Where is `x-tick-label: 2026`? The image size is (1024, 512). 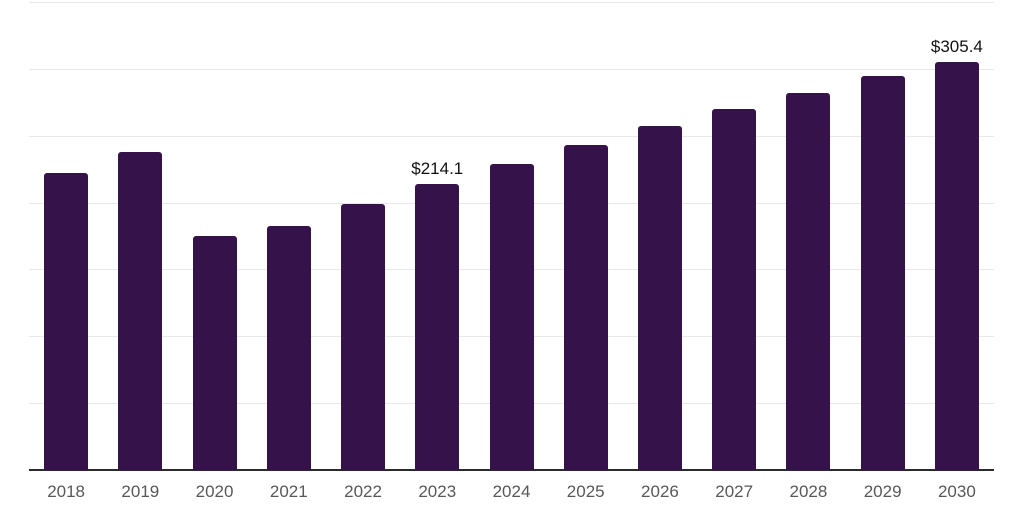 x-tick-label: 2026 is located at coordinates (660, 491).